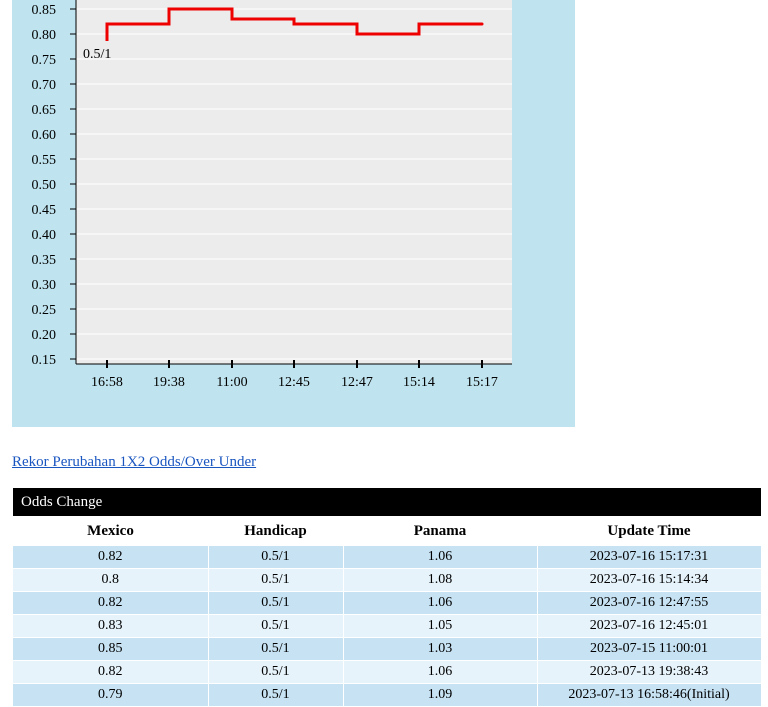 The width and height of the screenshot is (768, 707). Describe the element at coordinates (169, 382) in the screenshot. I see `x-tick-label: 19:38` at that location.